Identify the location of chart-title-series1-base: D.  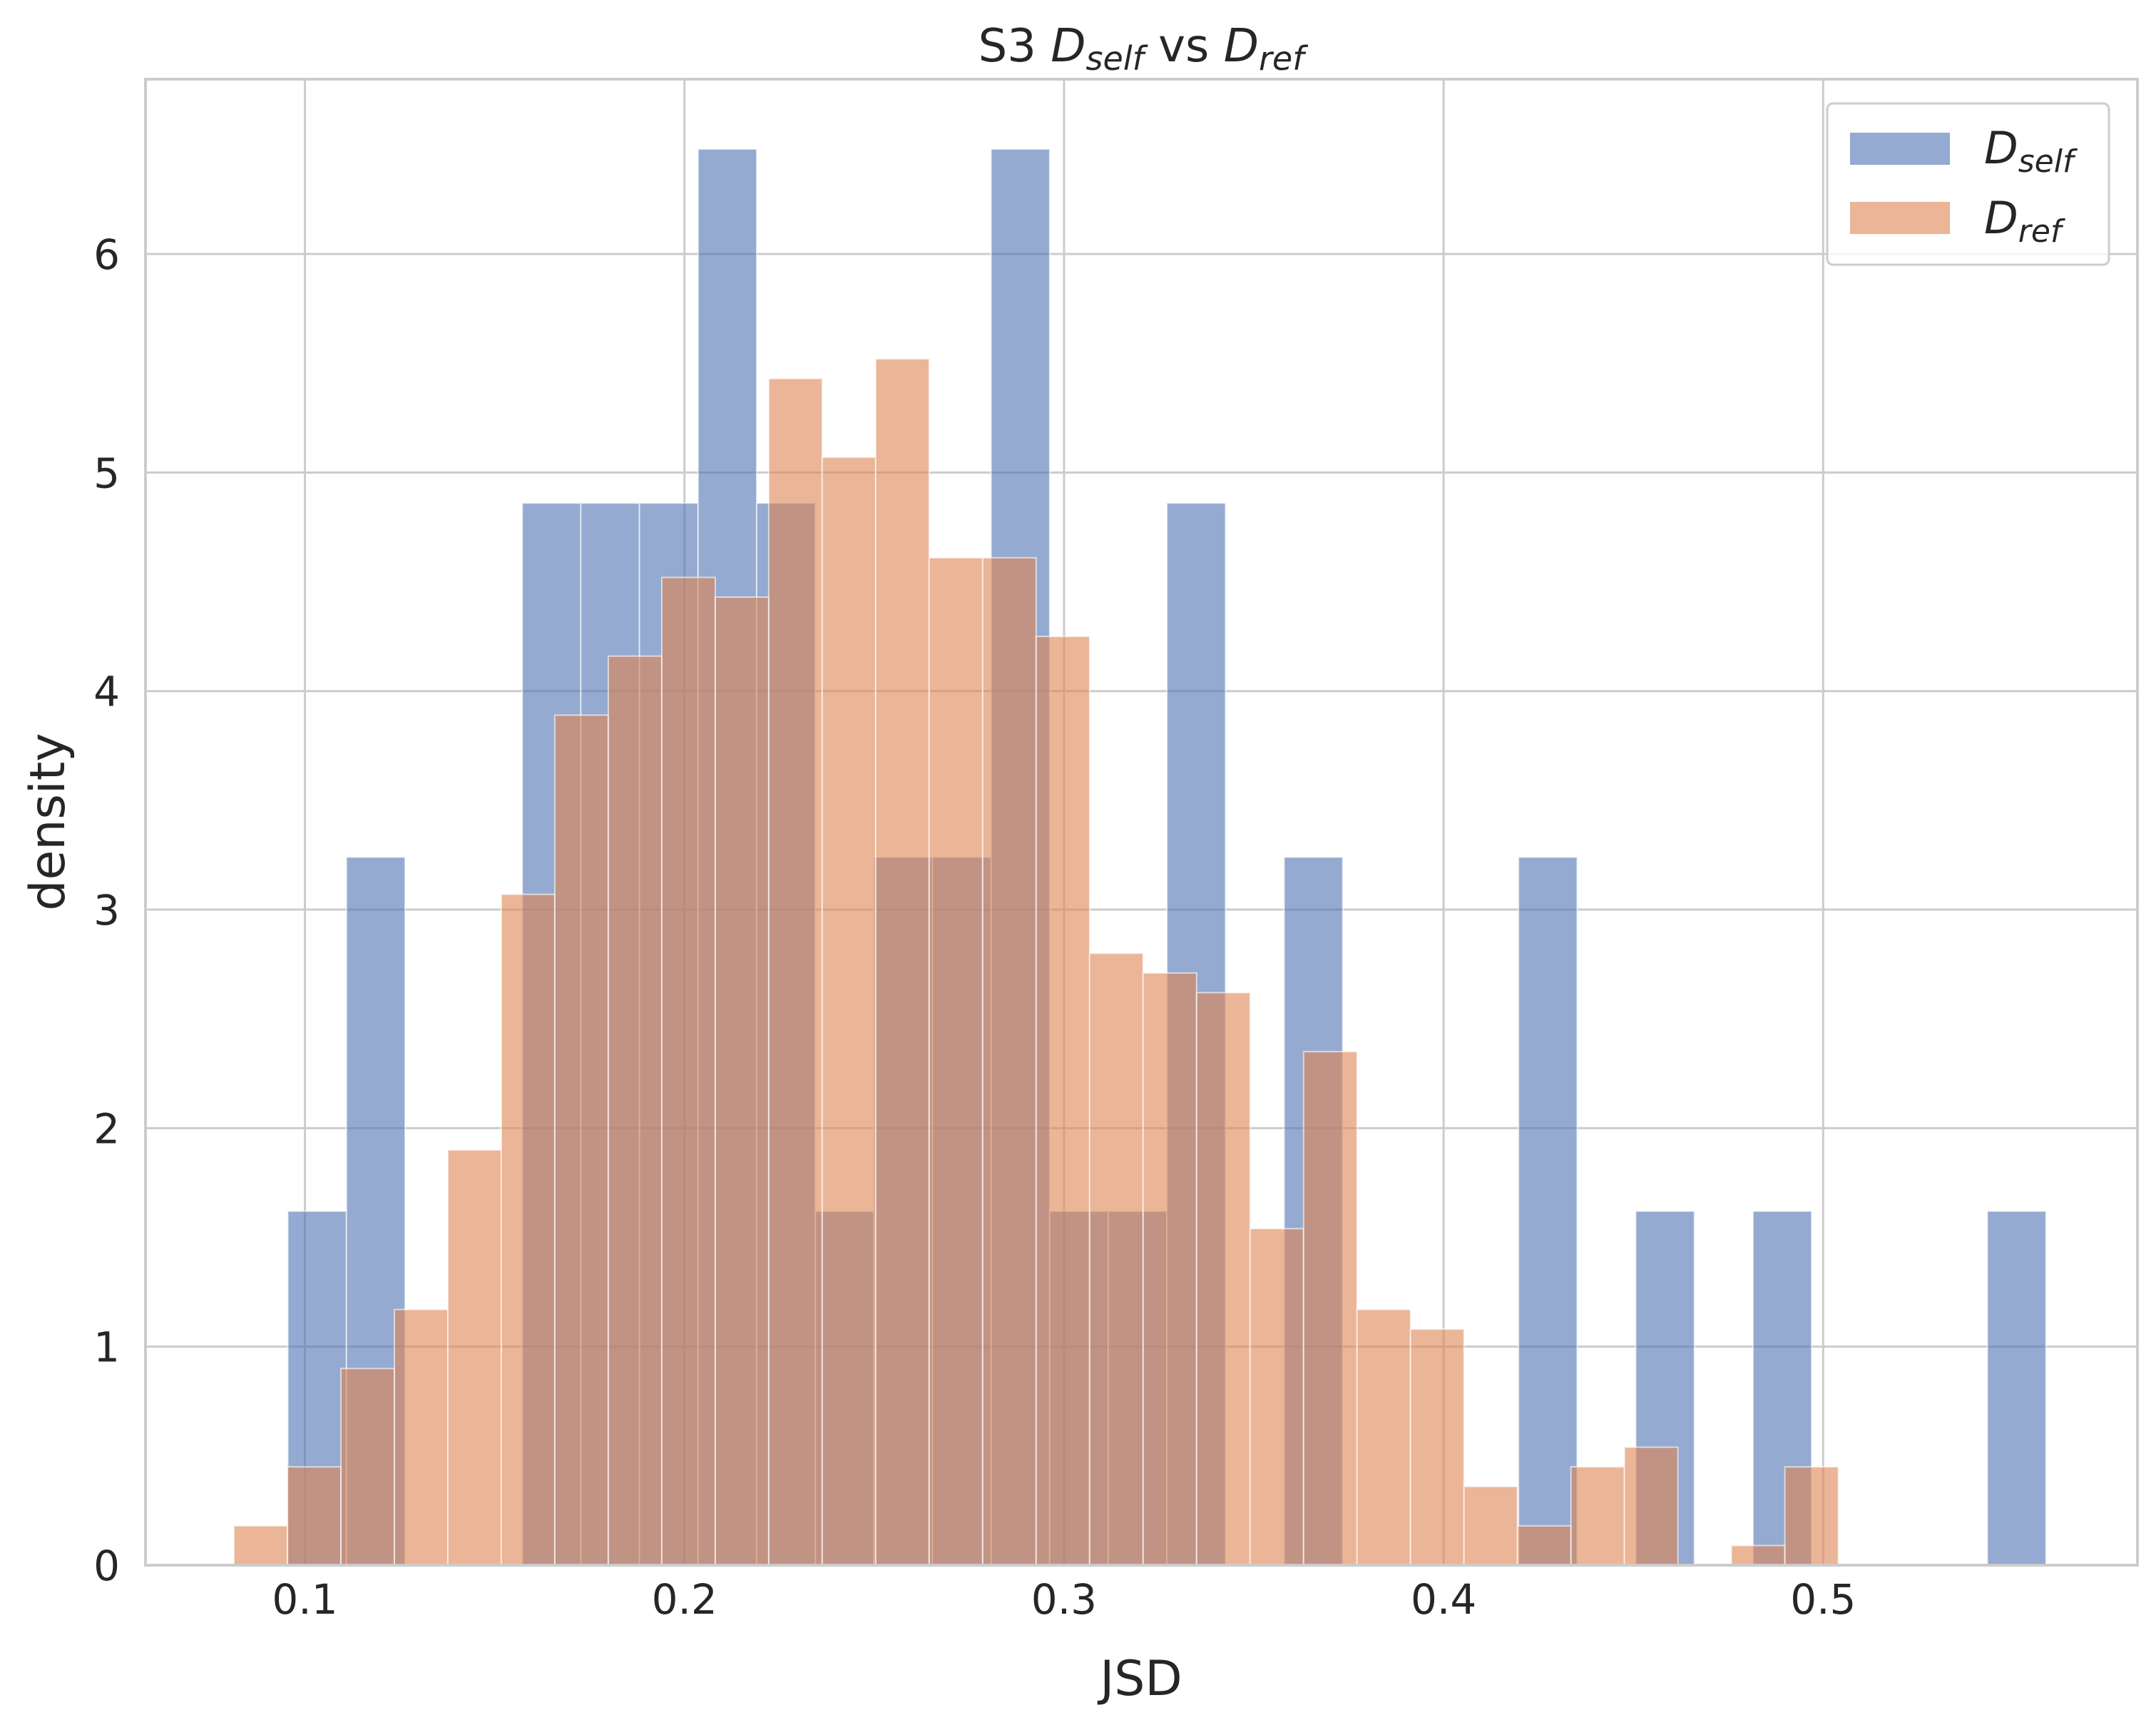
(1068, 46).